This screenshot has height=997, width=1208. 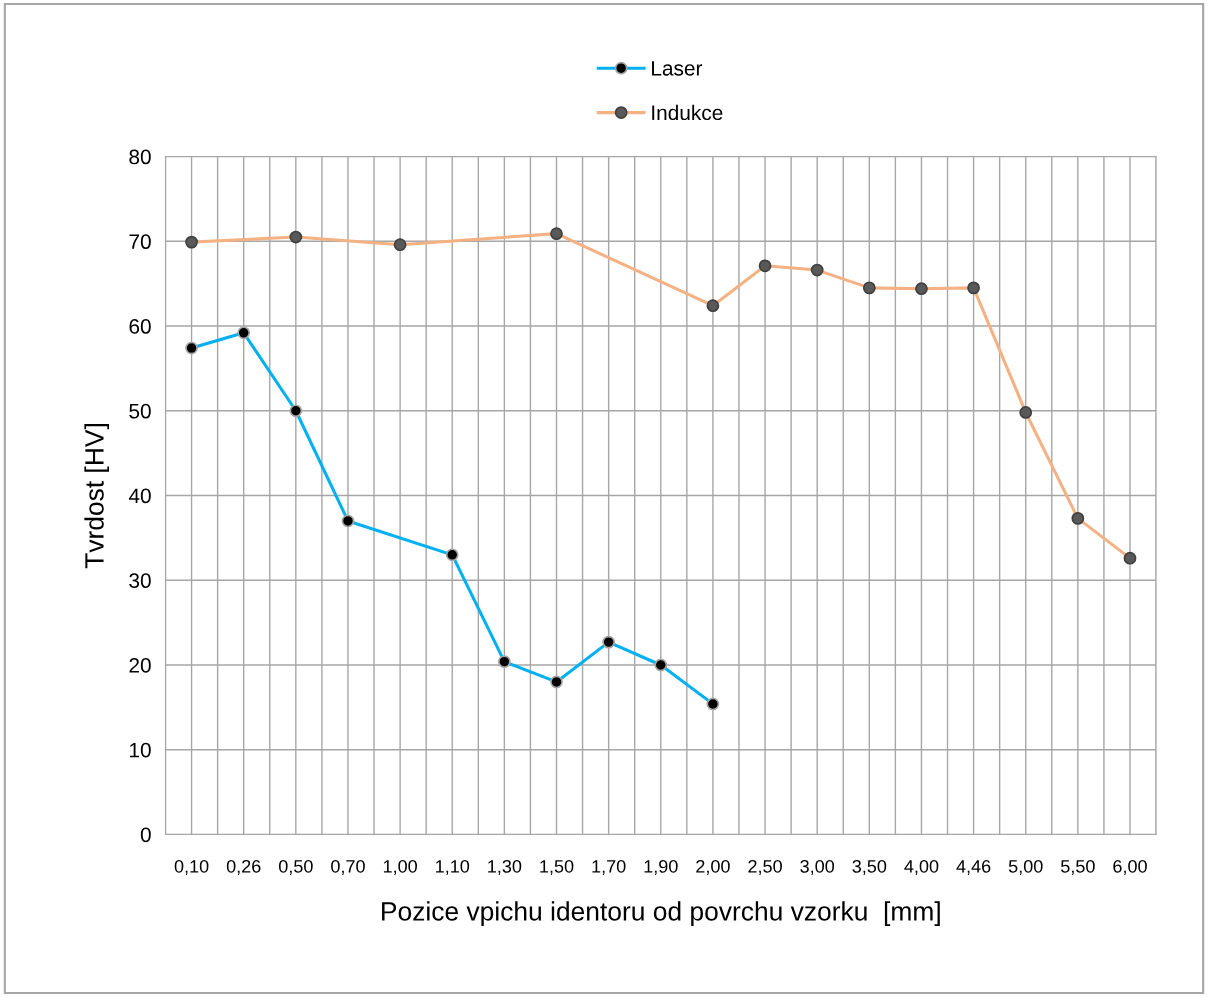 What do you see at coordinates (96, 496) in the screenshot?
I see `y-axis-title: Tvrdost [HV]` at bounding box center [96, 496].